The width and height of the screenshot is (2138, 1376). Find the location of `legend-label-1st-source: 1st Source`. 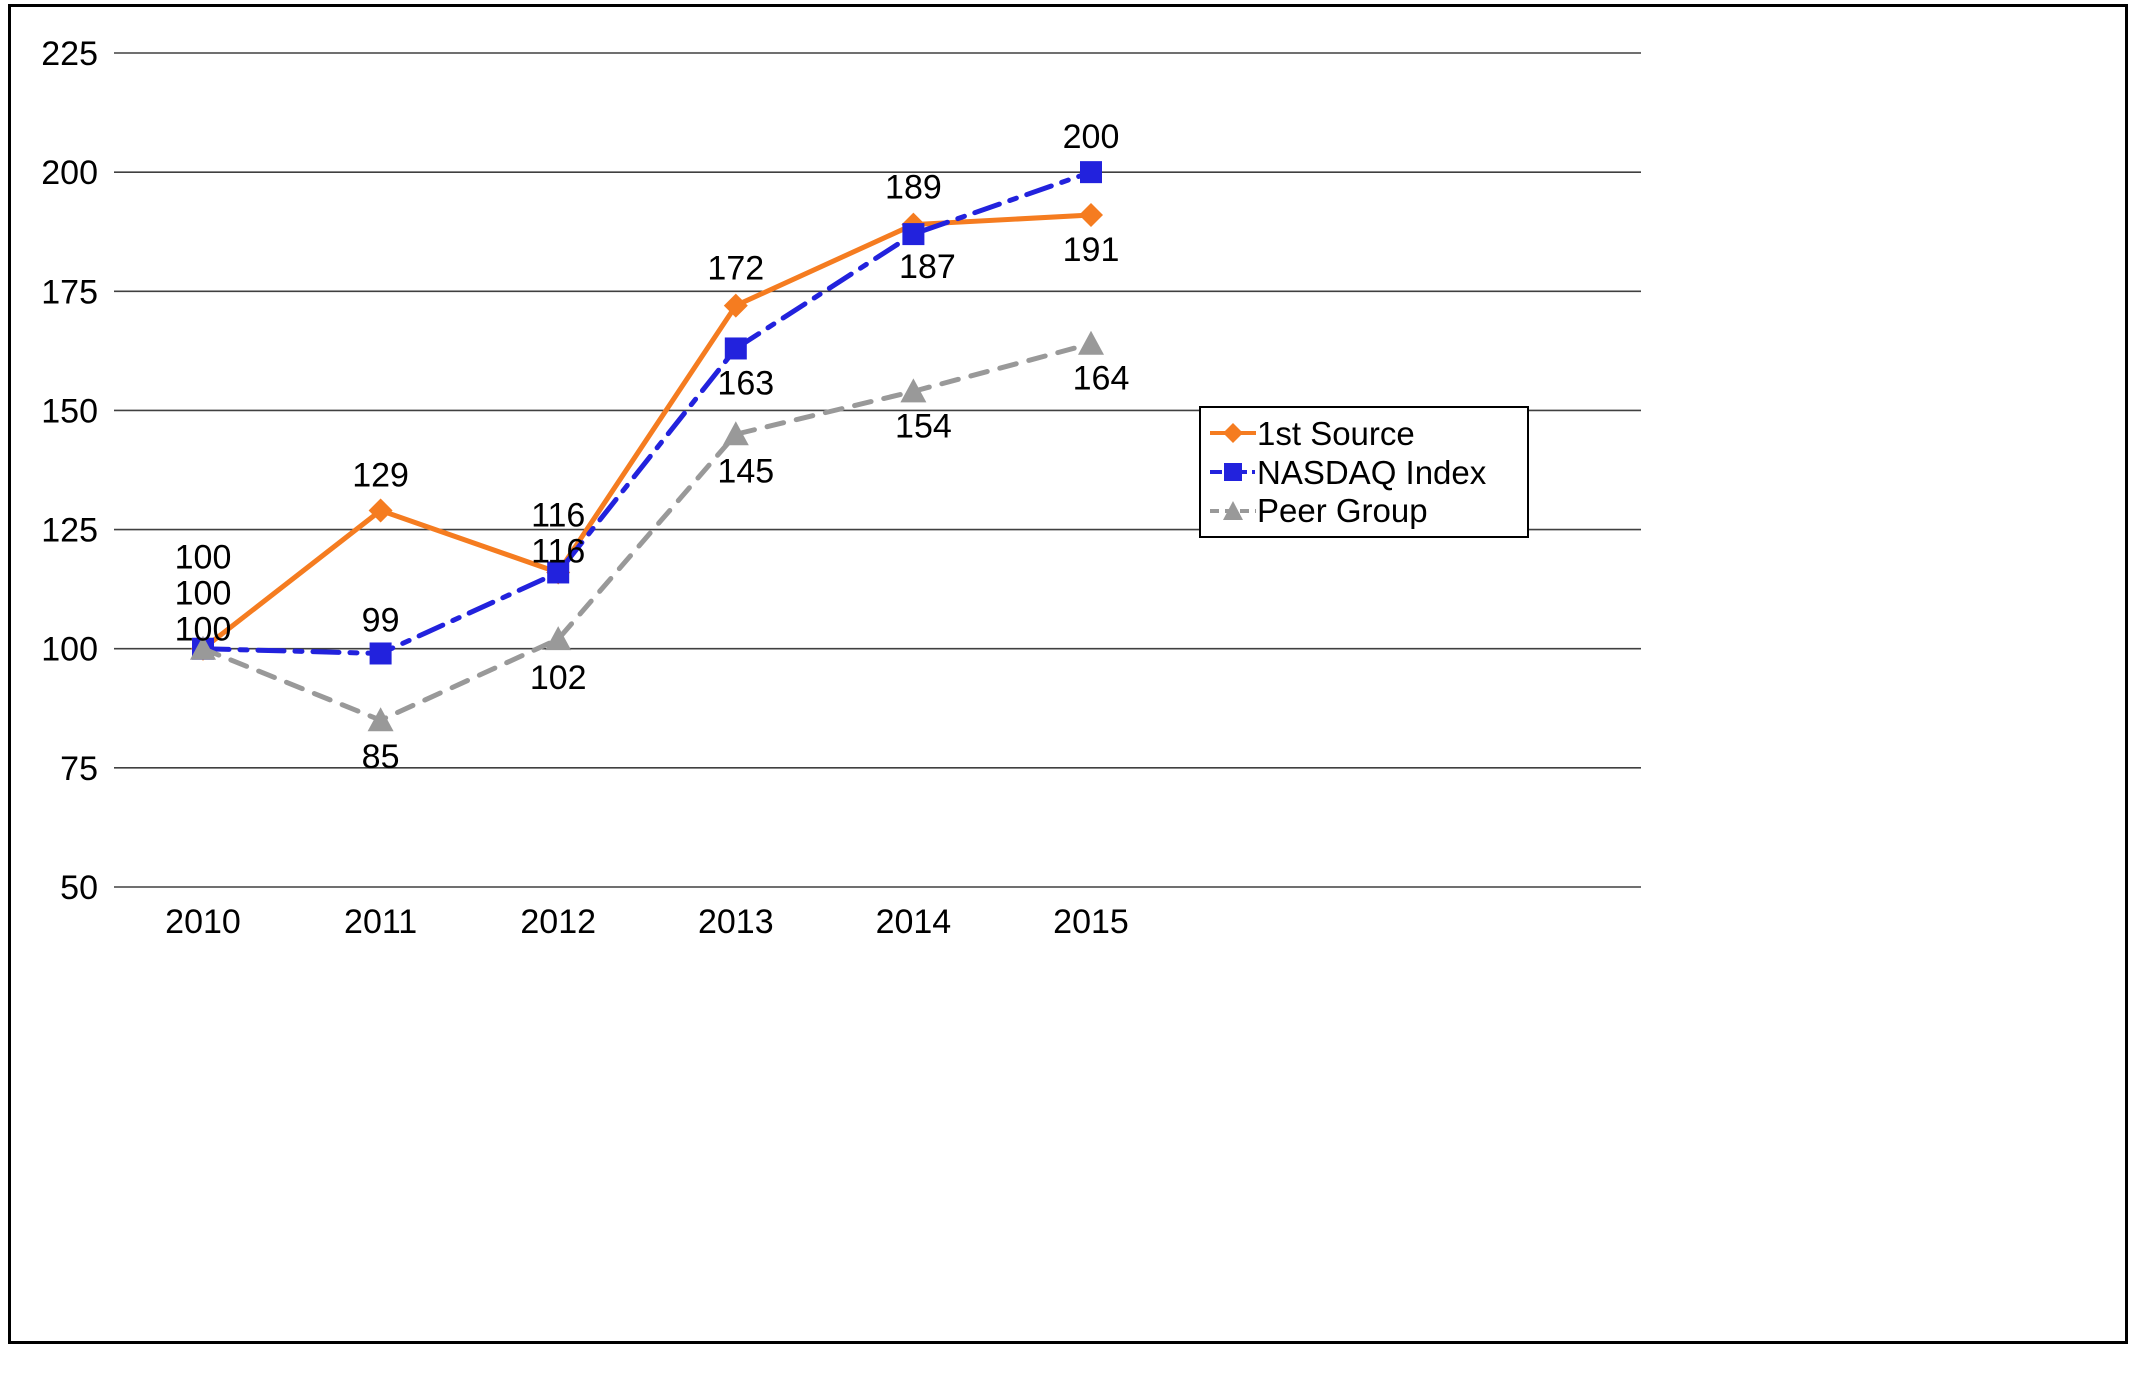

legend-label-1st-source: 1st Source is located at coordinates (1336, 433).